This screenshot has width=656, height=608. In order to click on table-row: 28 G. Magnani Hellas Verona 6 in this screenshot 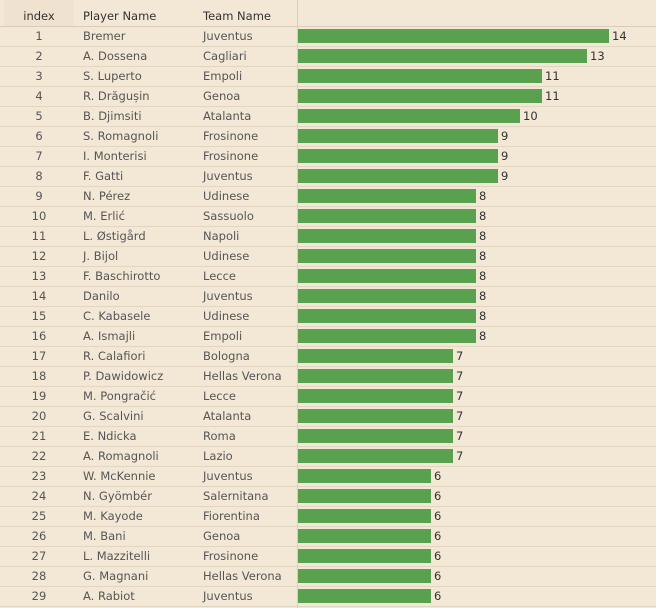, I will do `click(328, 576)`.